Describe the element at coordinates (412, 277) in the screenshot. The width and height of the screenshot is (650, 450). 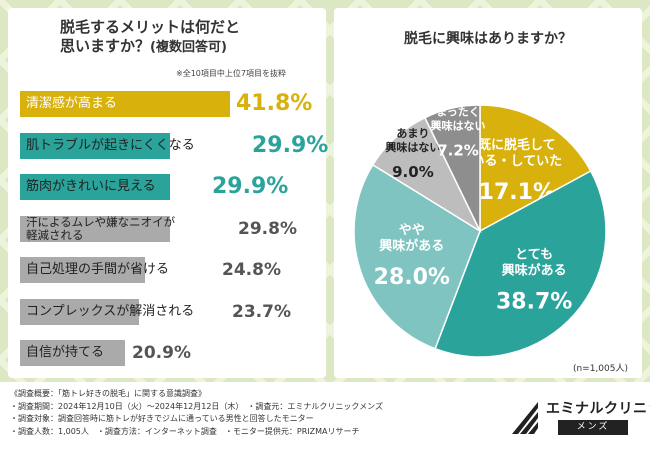
I see `pie-slice-value: 28.0%` at that location.